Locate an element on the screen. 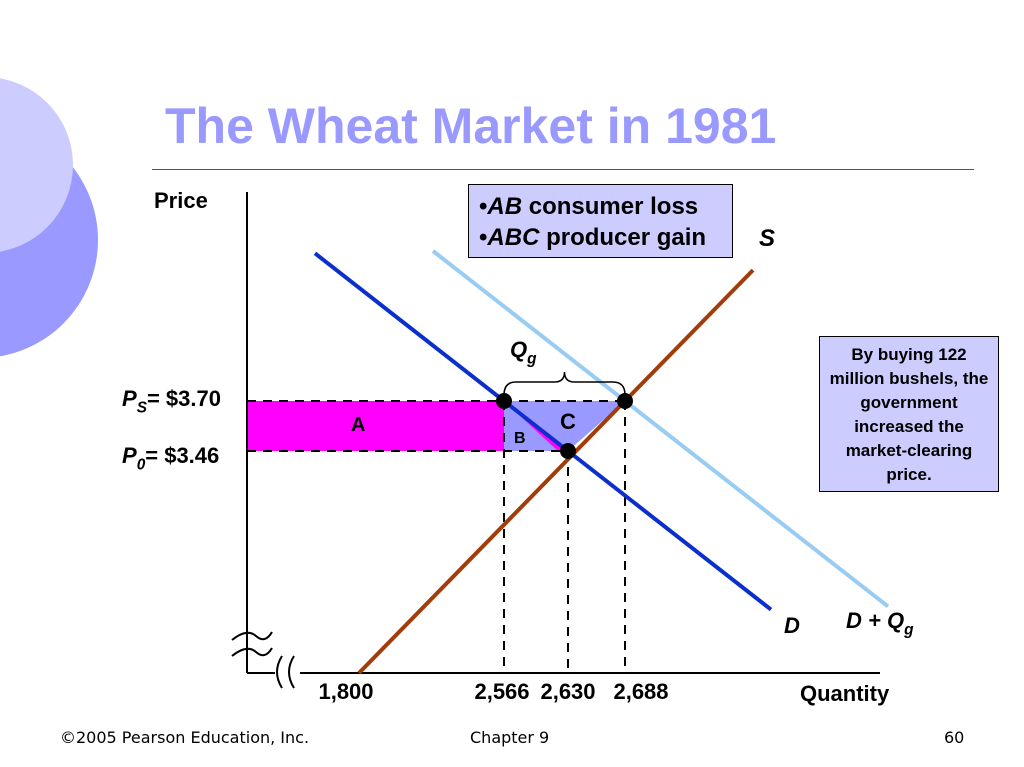 This screenshot has height=767, width=1024. x-axis-label: Quantity is located at coordinates (845, 693).